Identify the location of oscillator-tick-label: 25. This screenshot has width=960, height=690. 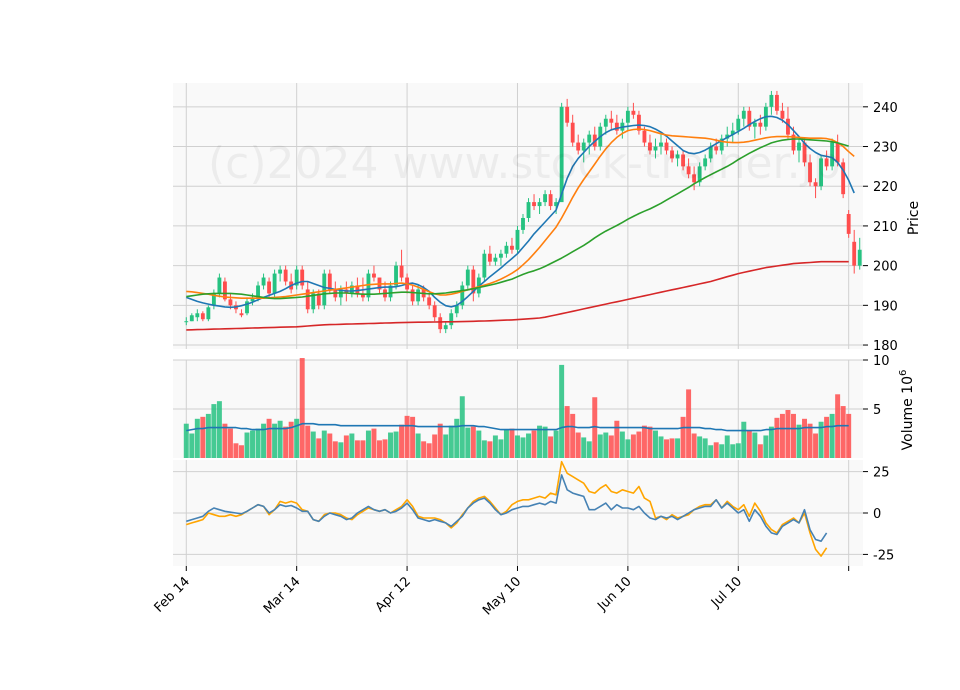
(881, 473).